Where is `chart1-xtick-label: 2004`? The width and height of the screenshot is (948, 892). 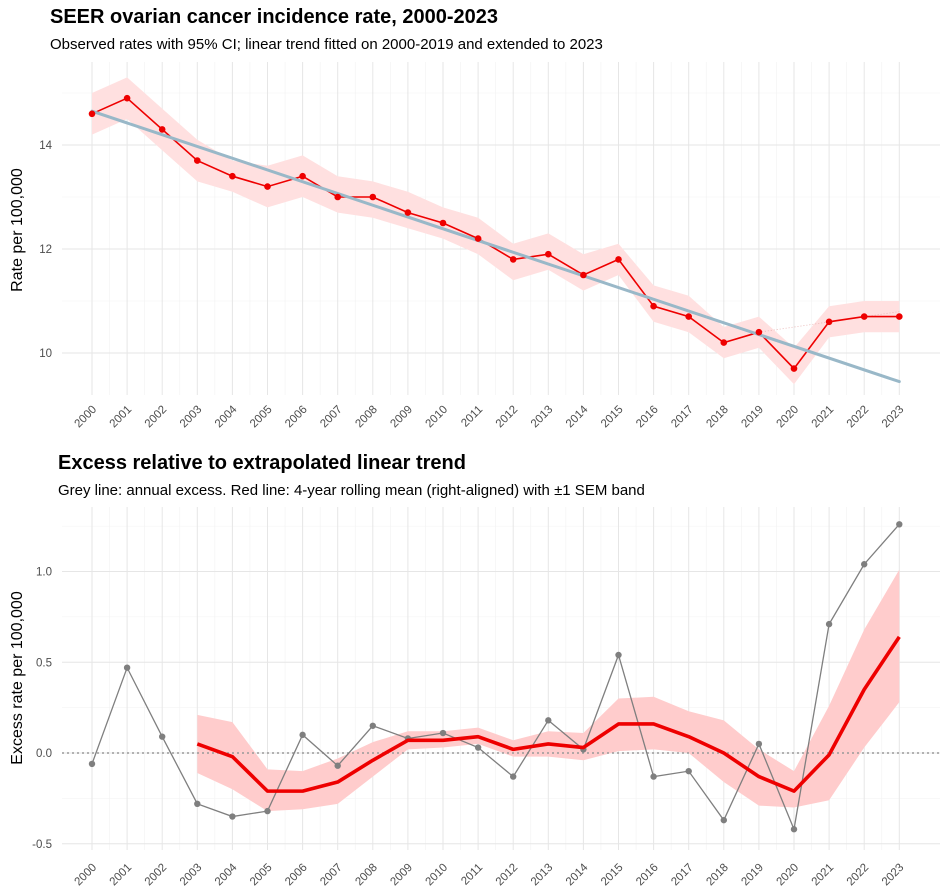
chart1-xtick-label: 2004 is located at coordinates (226, 416).